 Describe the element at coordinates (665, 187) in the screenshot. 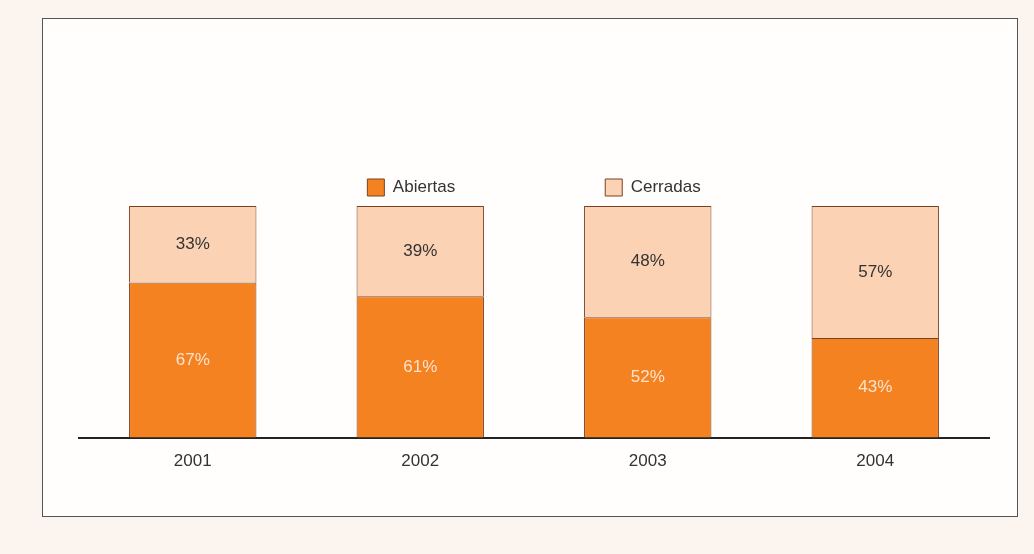

I see `legend-label: Cerradas` at that location.